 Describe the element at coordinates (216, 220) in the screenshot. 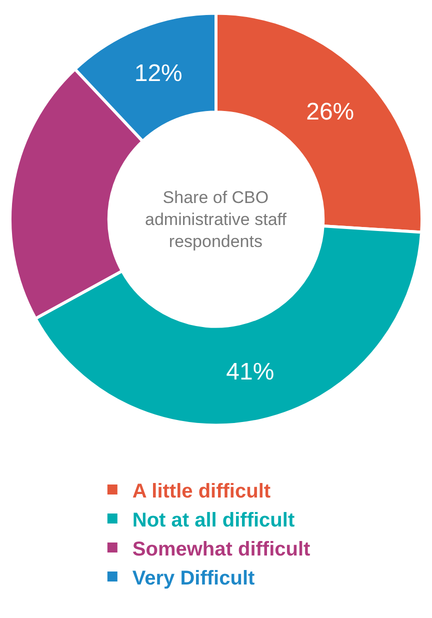

I see `text: Share of CBO administrative staff respondents` at that location.